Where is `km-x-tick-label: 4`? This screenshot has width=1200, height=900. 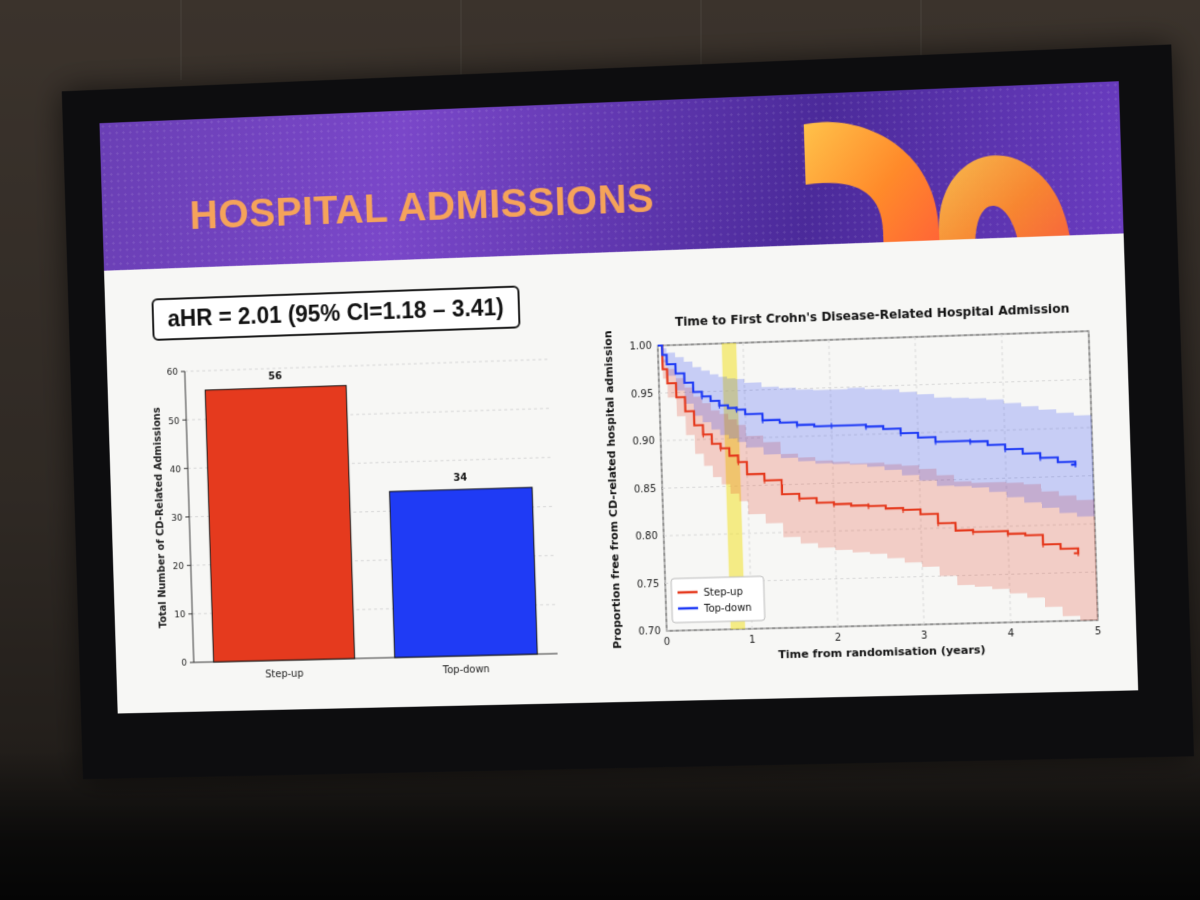 km-x-tick-label: 4 is located at coordinates (1011, 633).